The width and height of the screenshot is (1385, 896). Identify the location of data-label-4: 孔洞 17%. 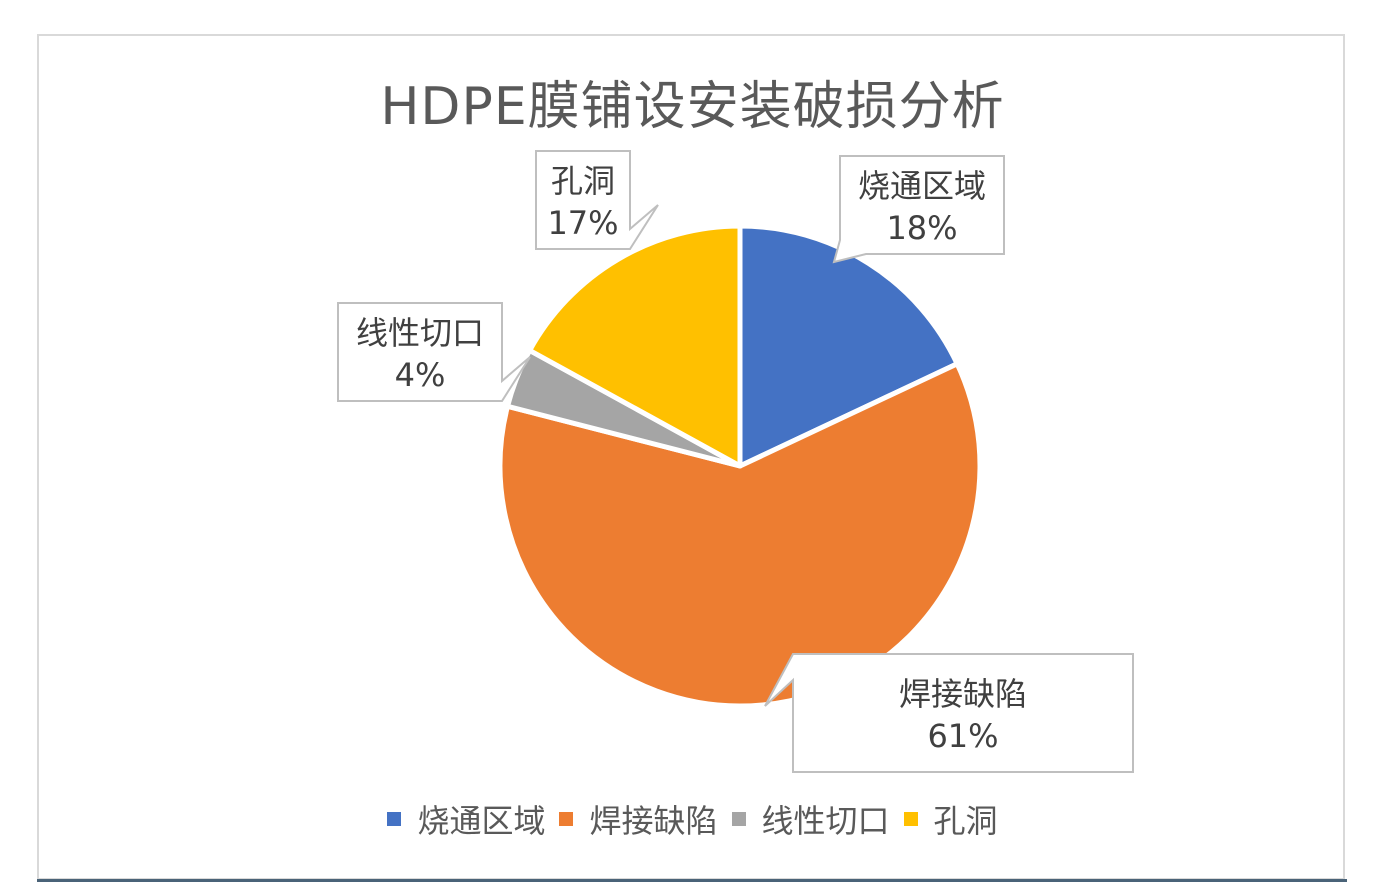
(597, 200).